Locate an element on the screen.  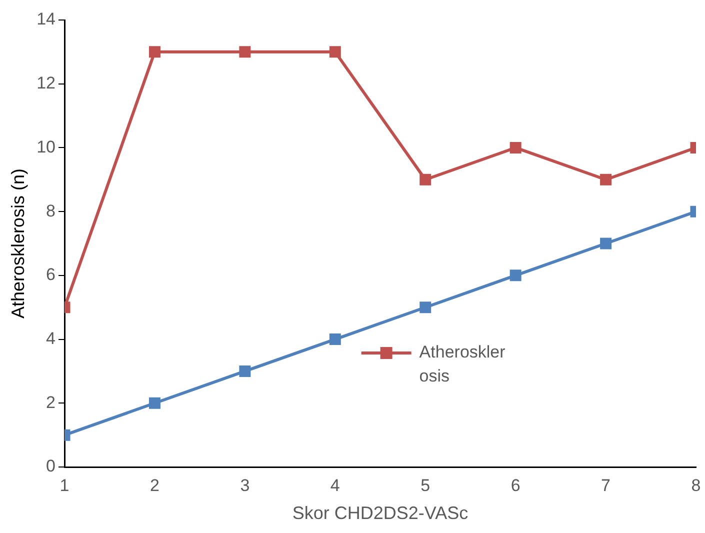
x-tick-label: 1 is located at coordinates (65, 485).